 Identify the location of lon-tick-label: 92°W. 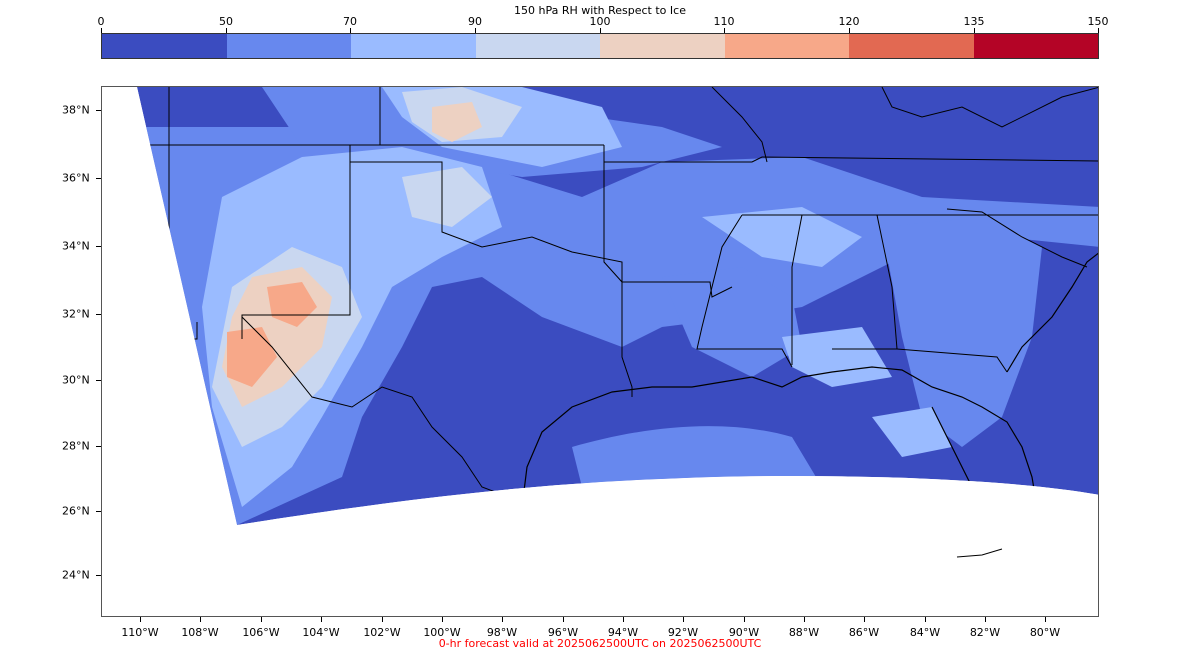
(683, 632).